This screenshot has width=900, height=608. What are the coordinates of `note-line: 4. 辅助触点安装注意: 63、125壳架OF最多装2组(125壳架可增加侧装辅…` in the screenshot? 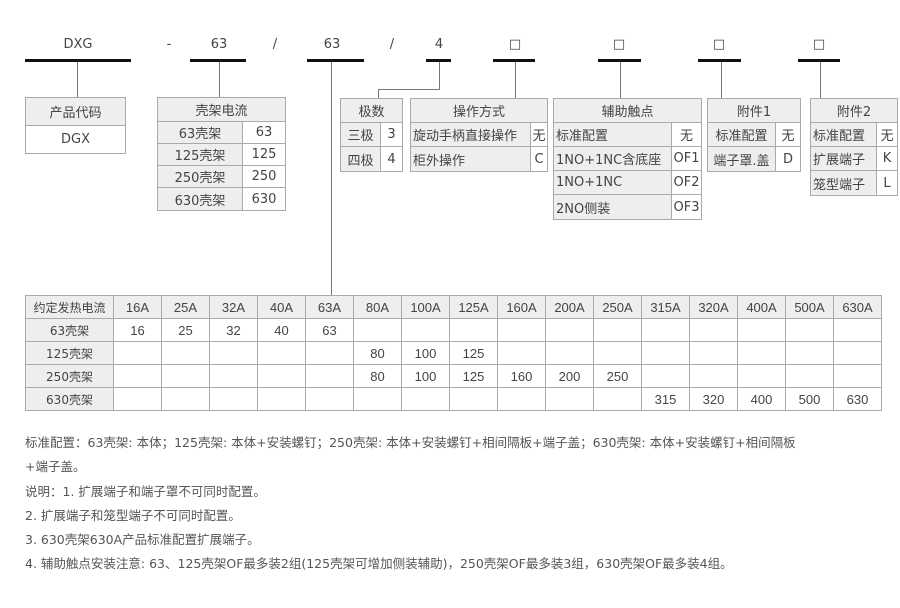 It's located at (379, 563).